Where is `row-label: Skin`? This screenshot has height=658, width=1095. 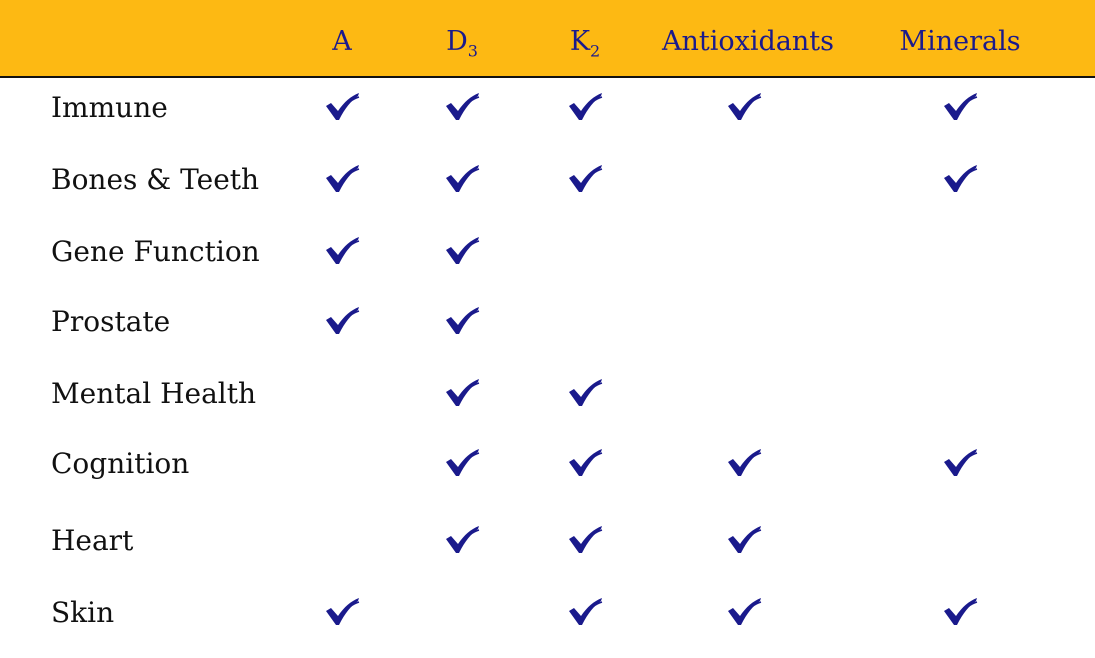 row-label: Skin is located at coordinates (83, 612).